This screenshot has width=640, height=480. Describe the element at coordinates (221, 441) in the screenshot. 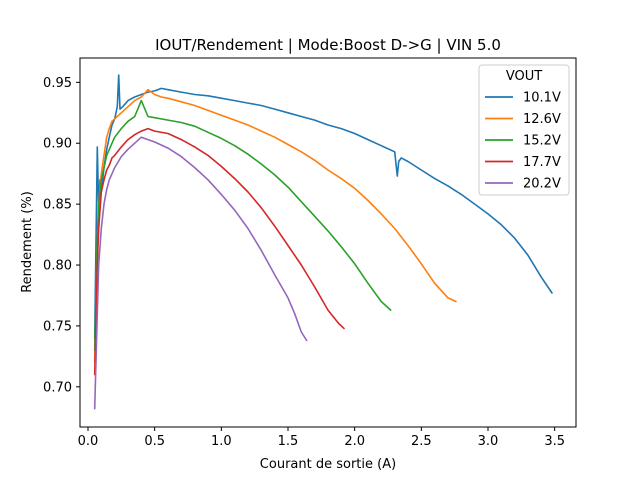

I see `x-tick-label: 1.0` at that location.